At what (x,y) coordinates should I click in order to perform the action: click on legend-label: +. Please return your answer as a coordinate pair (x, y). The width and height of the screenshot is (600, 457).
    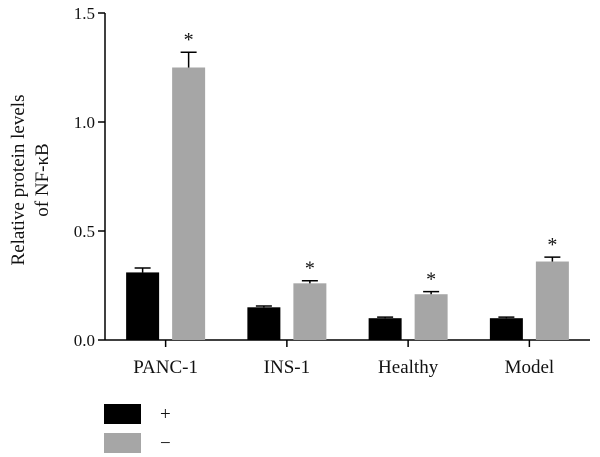
    Looking at the image, I should click on (165, 414).